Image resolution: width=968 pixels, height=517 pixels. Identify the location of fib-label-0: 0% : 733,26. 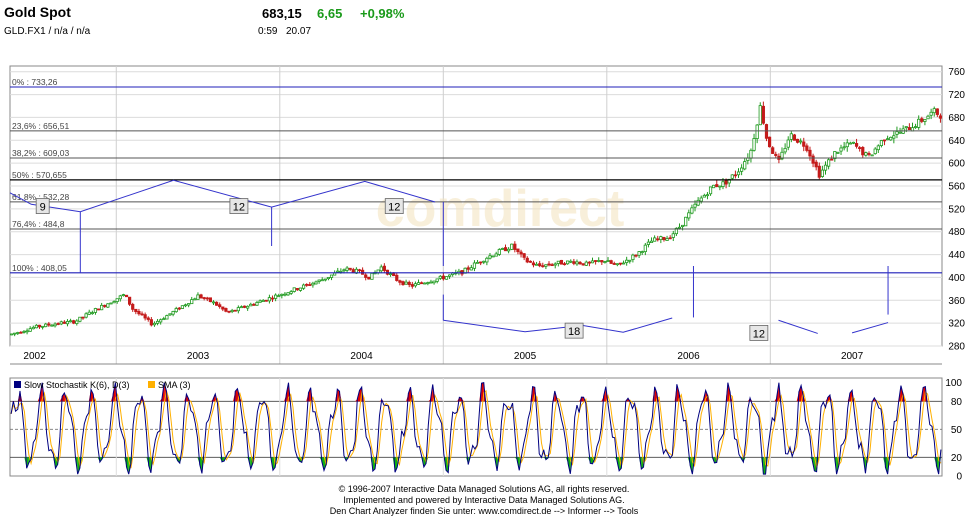
(35, 82).